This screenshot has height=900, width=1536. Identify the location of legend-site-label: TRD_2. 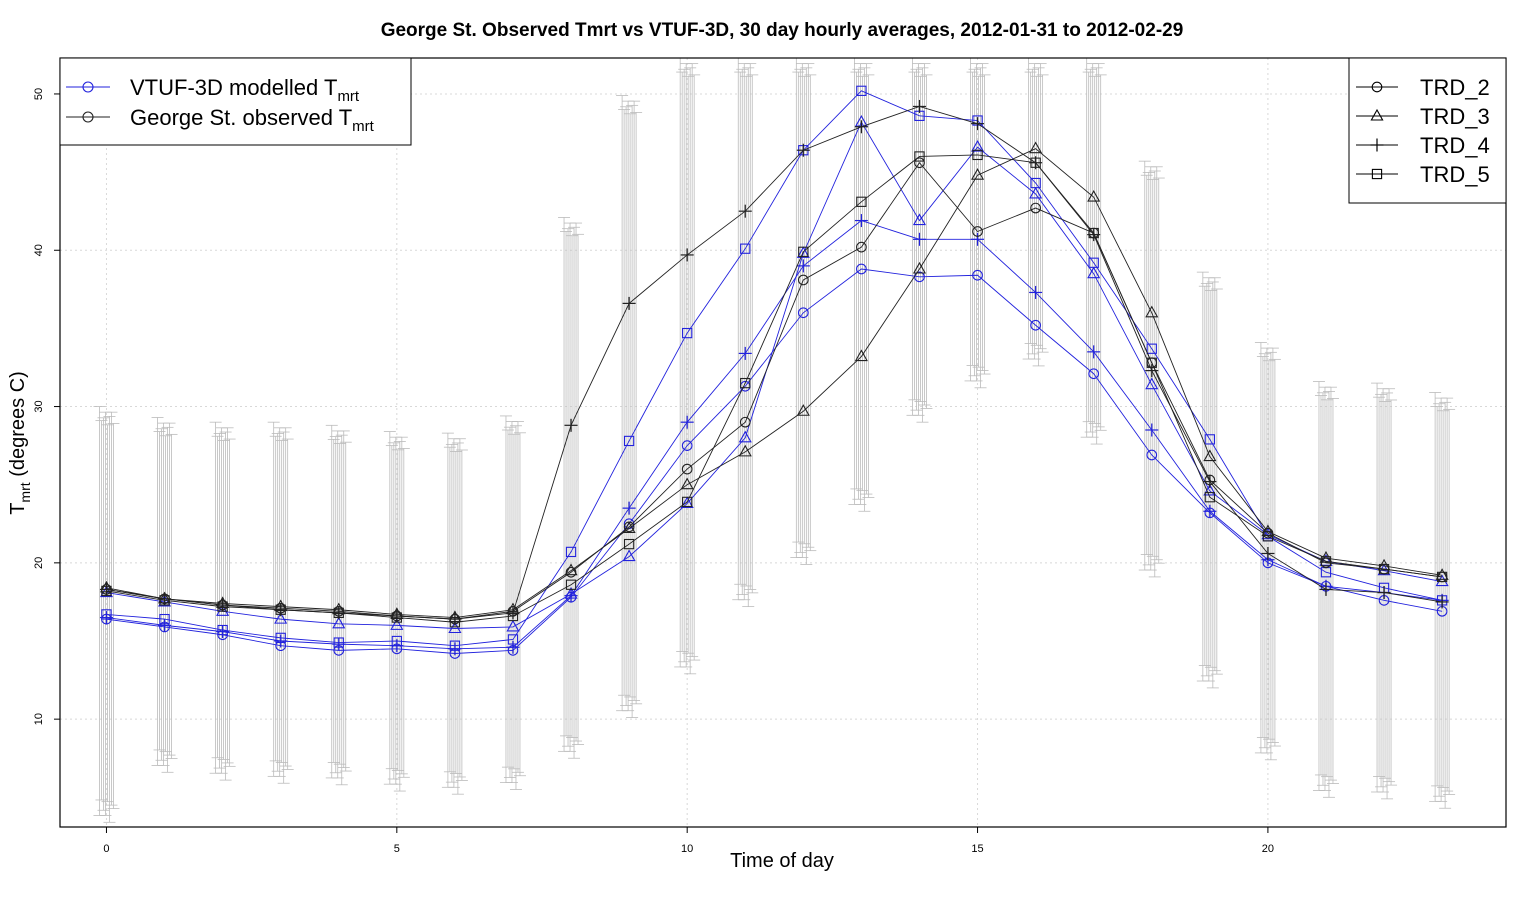
(1455, 87).